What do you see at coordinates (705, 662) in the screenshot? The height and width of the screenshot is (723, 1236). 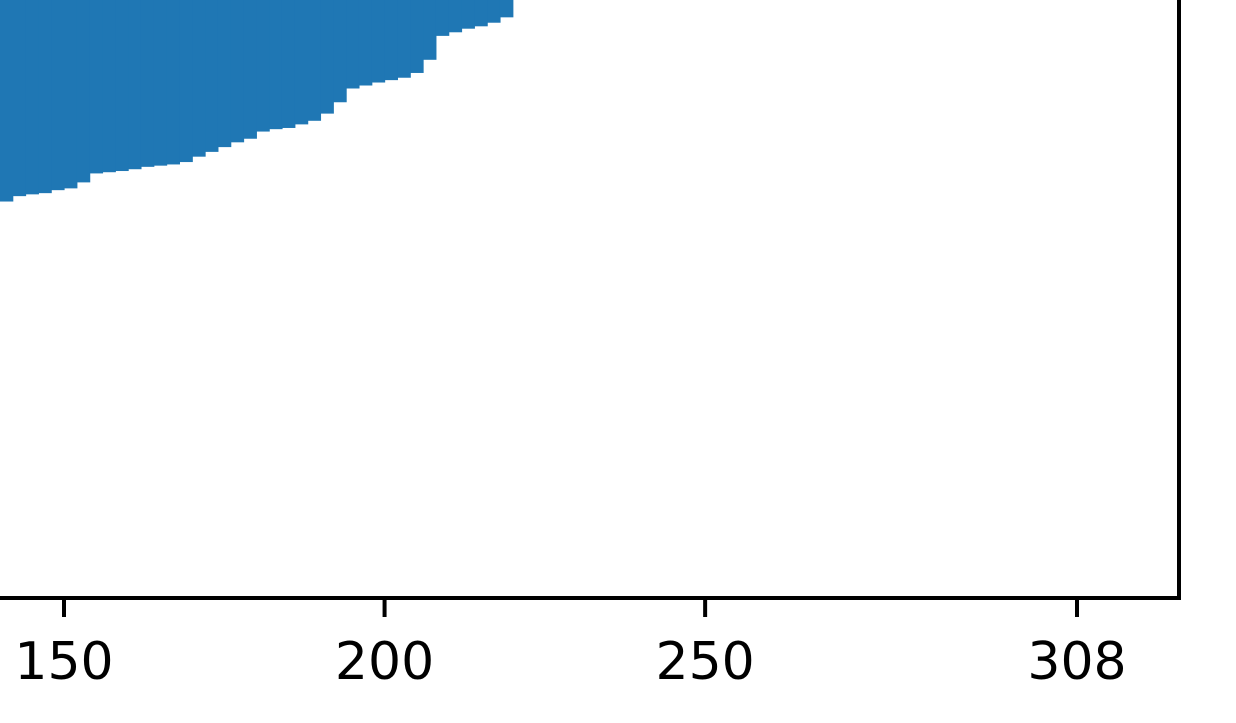 I see `x-tick-label-2: 250` at bounding box center [705, 662].